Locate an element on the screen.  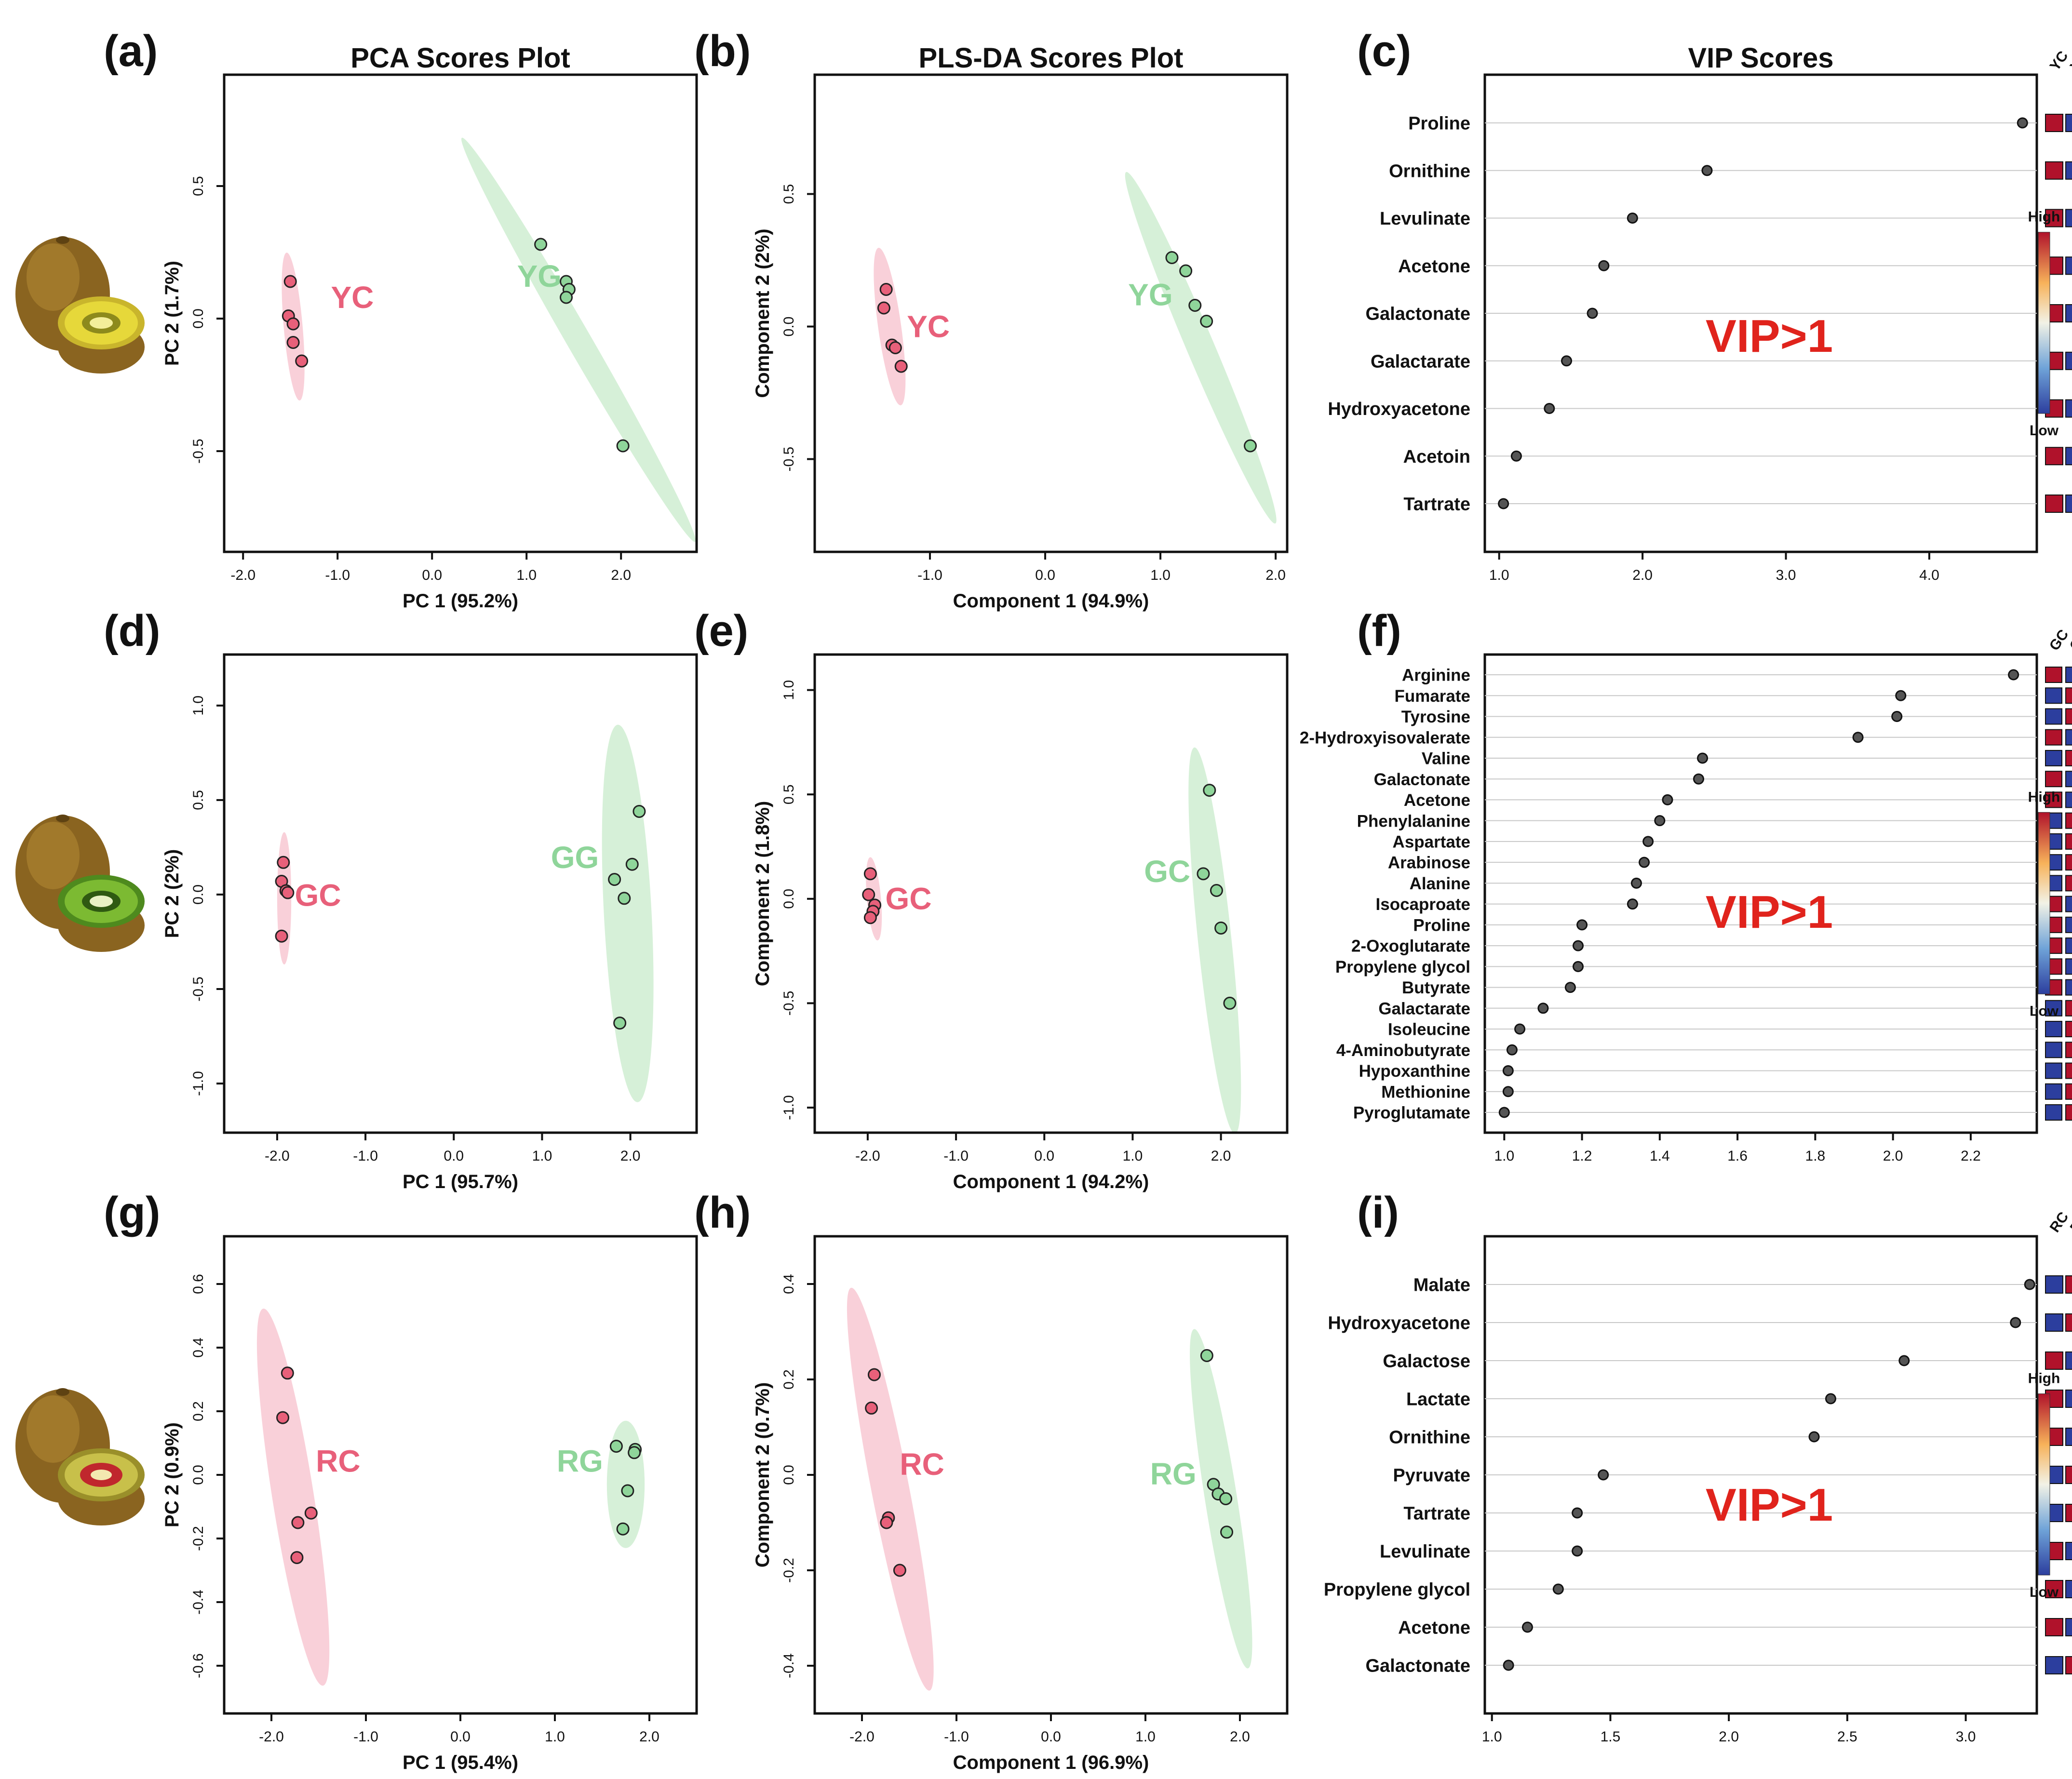
vip-threshold-annotation: VIP>1 is located at coordinates (1769, 1505).